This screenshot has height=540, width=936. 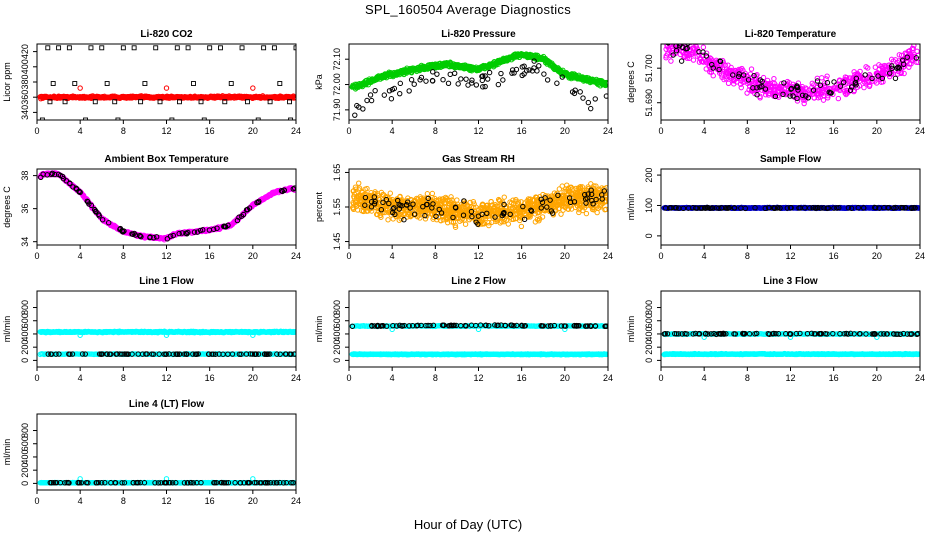 I want to click on x-tick-label: 16, so click(x=834, y=131).